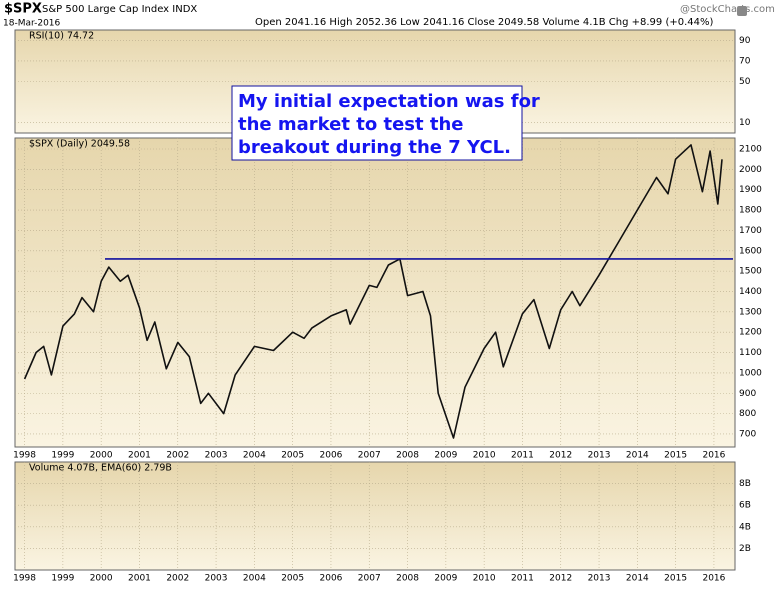 This screenshot has height=590, width=780. I want to click on y-tick-label: 1000, so click(750, 373).